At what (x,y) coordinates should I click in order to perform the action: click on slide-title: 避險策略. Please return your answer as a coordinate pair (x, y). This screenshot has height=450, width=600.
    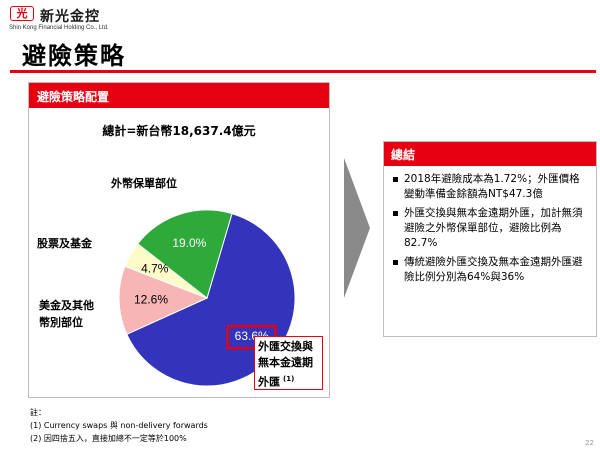
    Looking at the image, I should click on (74, 55).